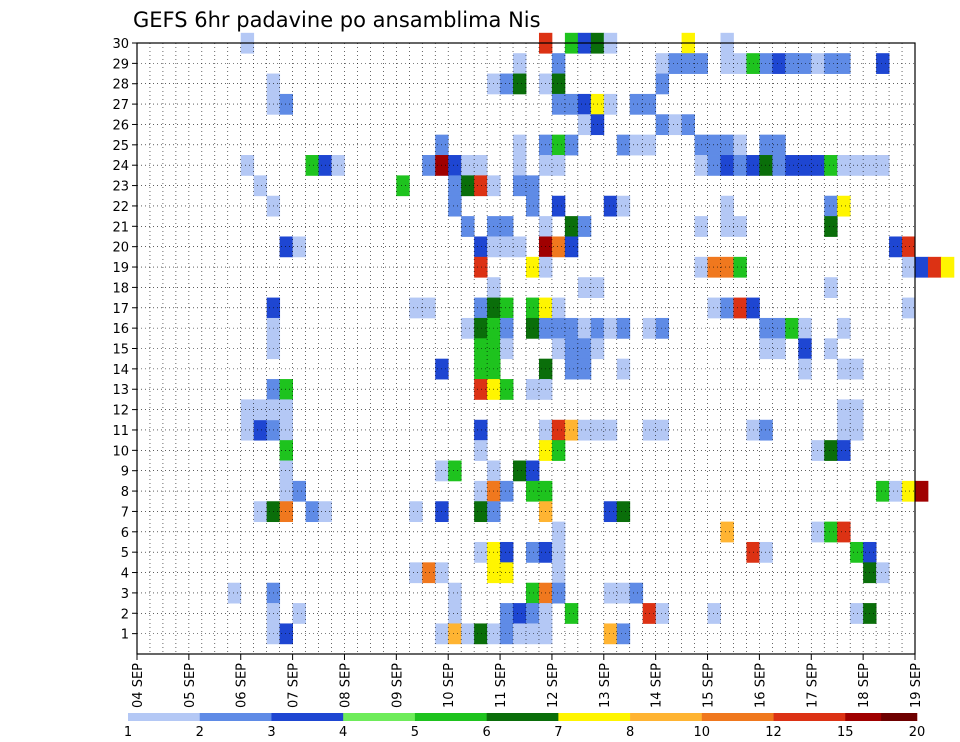  What do you see at coordinates (812, 685) in the screenshot?
I see `x-tick-label: 17 SEP` at bounding box center [812, 685].